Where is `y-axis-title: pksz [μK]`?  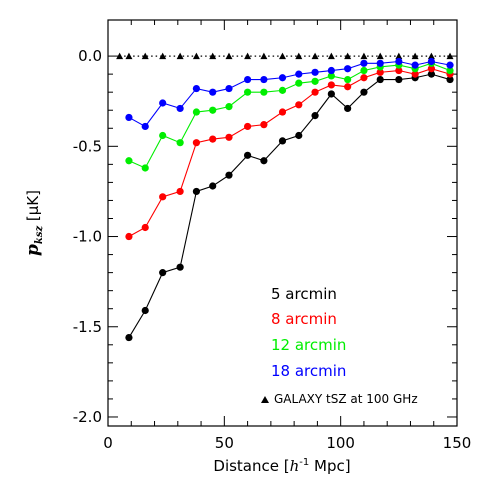 y-axis-title: pksz [μK] is located at coordinates (34, 223).